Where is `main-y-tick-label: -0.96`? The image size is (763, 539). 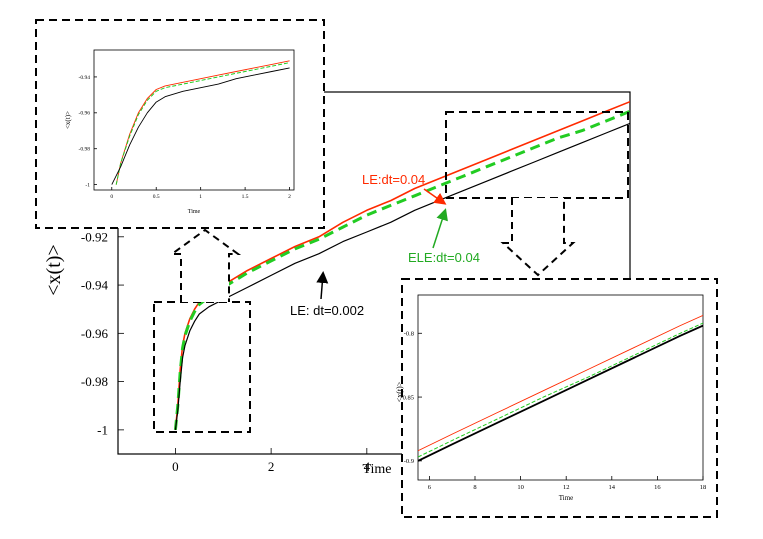
main-y-tick-label: -0.96 is located at coordinates (95, 333).